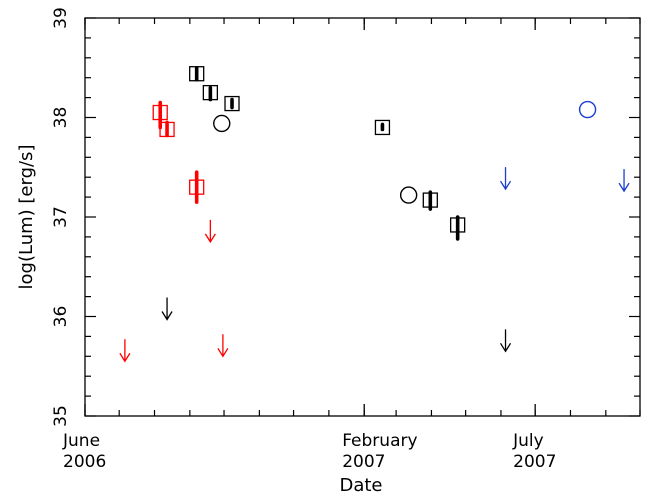 The height and width of the screenshot is (497, 662). What do you see at coordinates (61, 118) in the screenshot?
I see `y-tick-label: 38` at bounding box center [61, 118].